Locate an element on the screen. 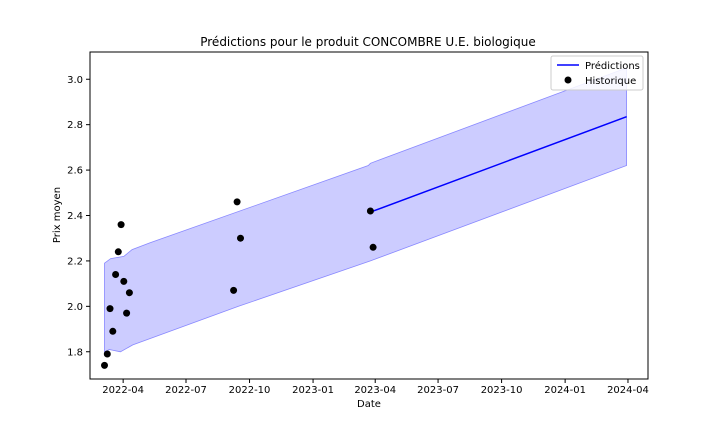 This screenshot has width=720, height=432. y-axis: 1.8 2.0 2.2 2.4 2.6 2.8 3.0 is located at coordinates (78, 216).